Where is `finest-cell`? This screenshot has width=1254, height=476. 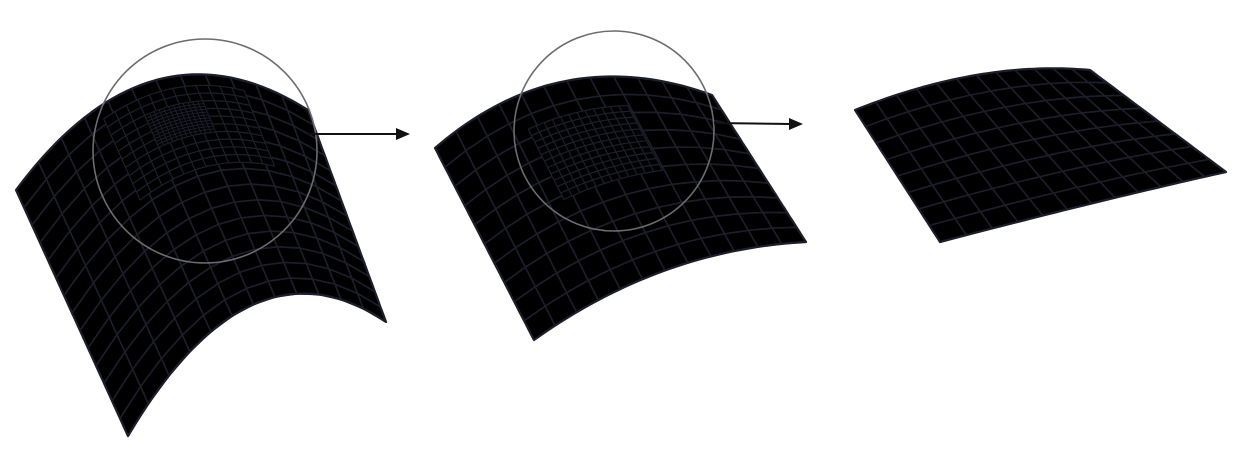 finest-cell is located at coordinates (213, 130).